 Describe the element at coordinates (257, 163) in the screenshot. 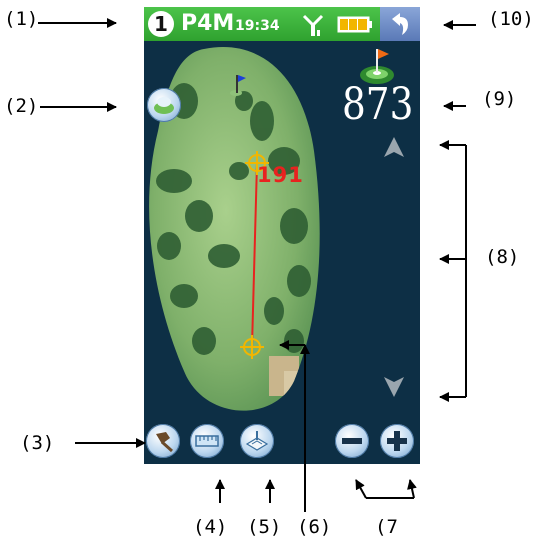

I see `crosshair-target-top` at that location.